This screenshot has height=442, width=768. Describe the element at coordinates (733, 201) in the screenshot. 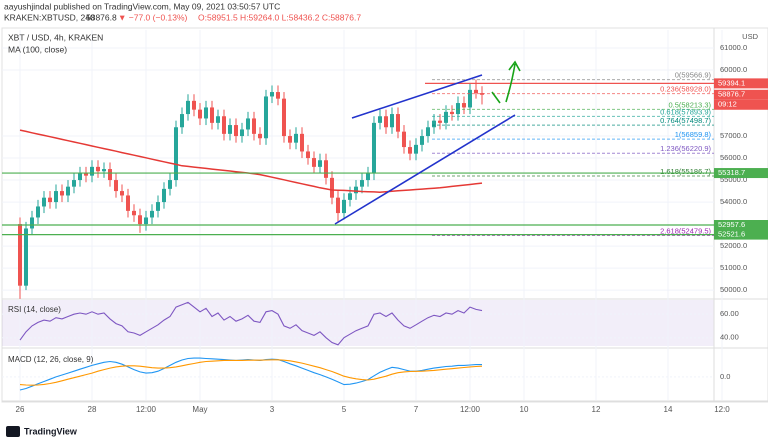

I see `y-tick-label: 54000.0` at that location.